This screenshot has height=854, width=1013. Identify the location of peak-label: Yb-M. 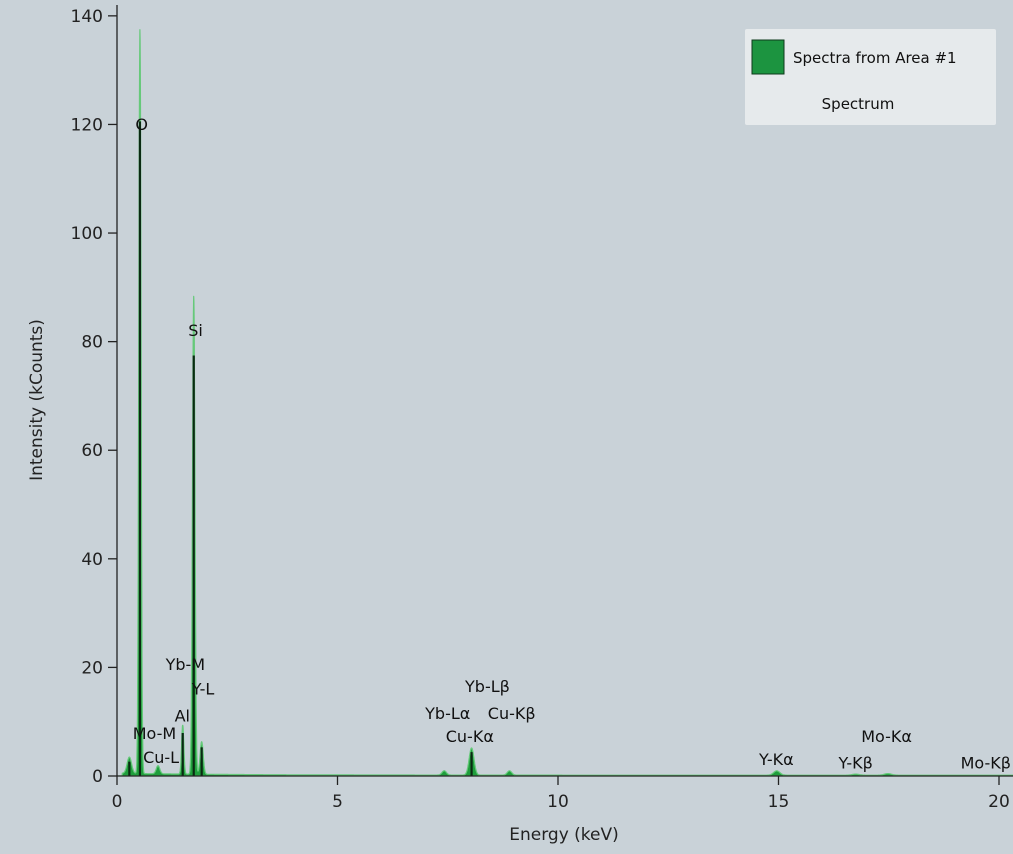
(185, 664).